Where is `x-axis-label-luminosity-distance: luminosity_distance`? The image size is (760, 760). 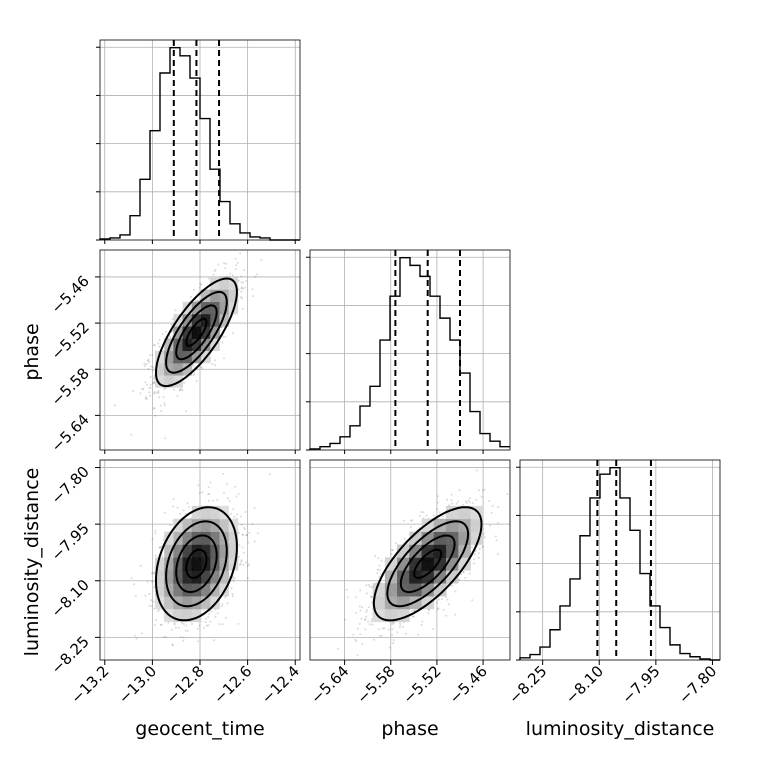 x-axis-label-luminosity-distance: luminosity_distance is located at coordinates (620, 729).